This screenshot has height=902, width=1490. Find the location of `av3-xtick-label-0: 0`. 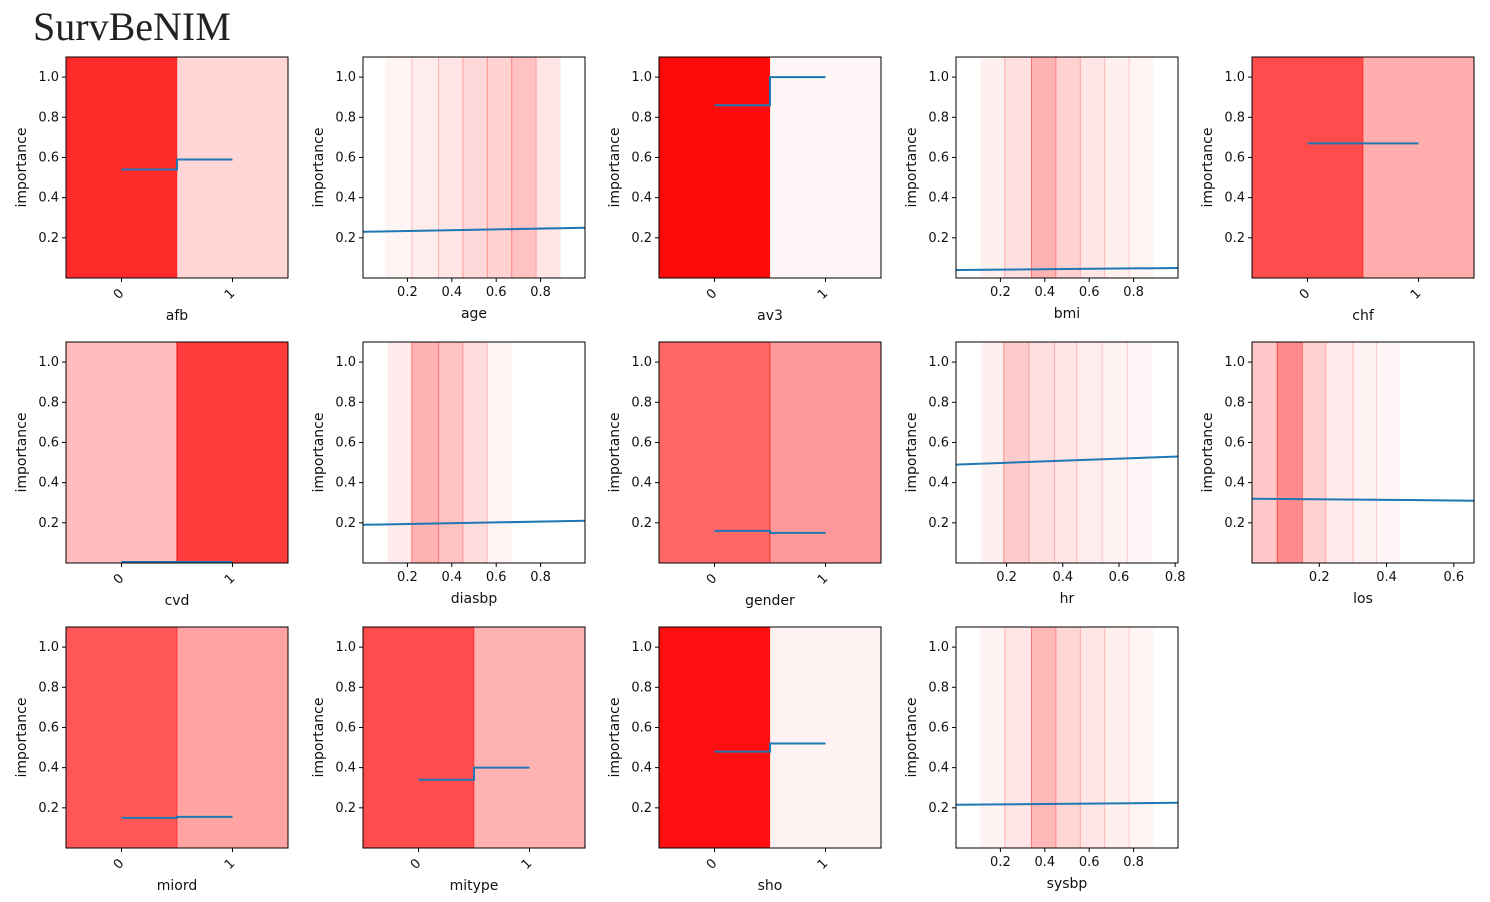

av3-xtick-label-0: 0 is located at coordinates (712, 294).